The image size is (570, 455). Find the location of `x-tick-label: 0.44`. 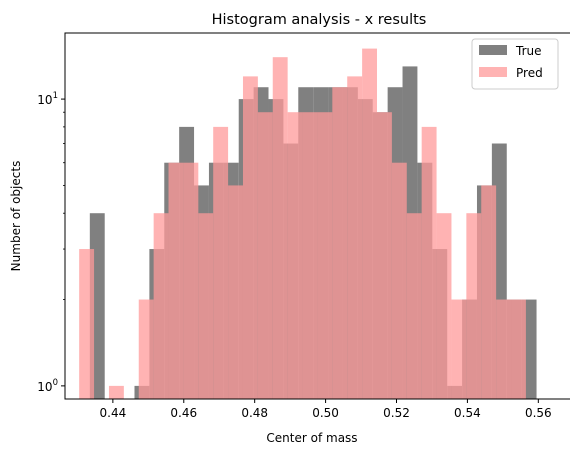

x-tick-label: 0.44 is located at coordinates (113, 413).